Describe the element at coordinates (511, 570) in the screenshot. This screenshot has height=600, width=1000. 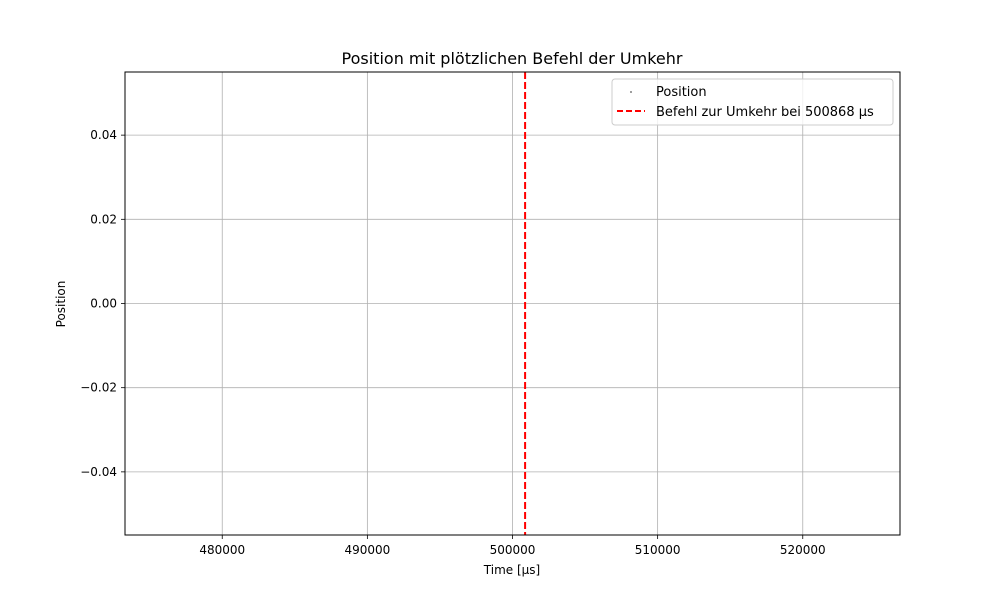
I see `x-axis-label: Time [µs]` at that location.